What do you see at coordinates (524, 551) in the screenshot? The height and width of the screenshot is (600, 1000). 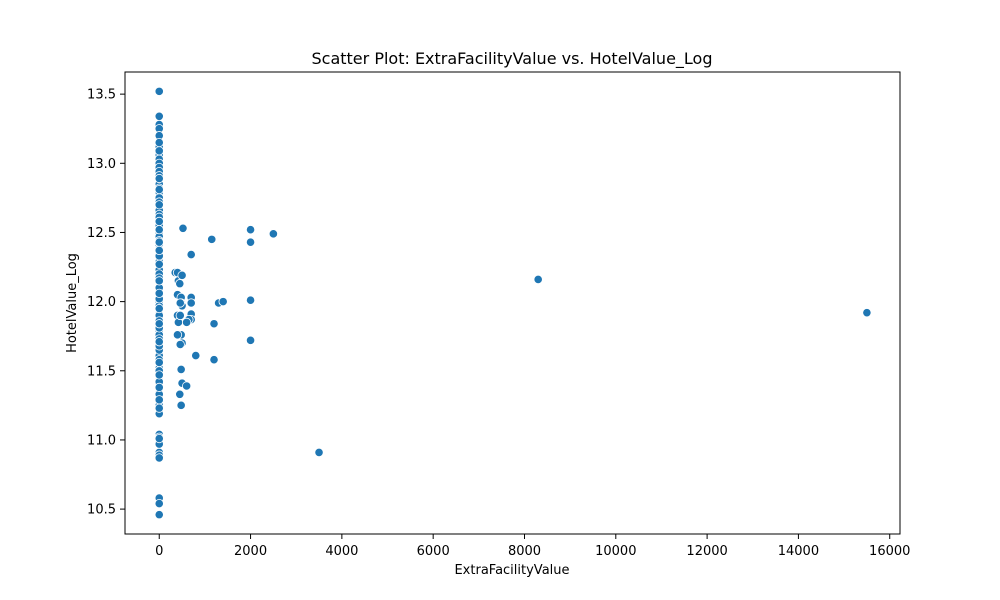 I see `x-tick-label: 8000` at bounding box center [524, 551].